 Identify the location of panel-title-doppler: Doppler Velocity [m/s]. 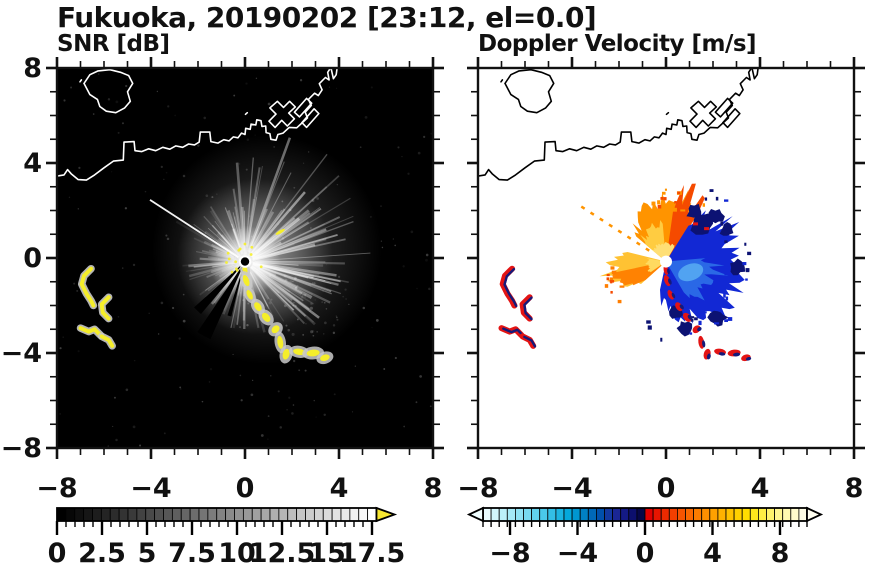
(617, 44).